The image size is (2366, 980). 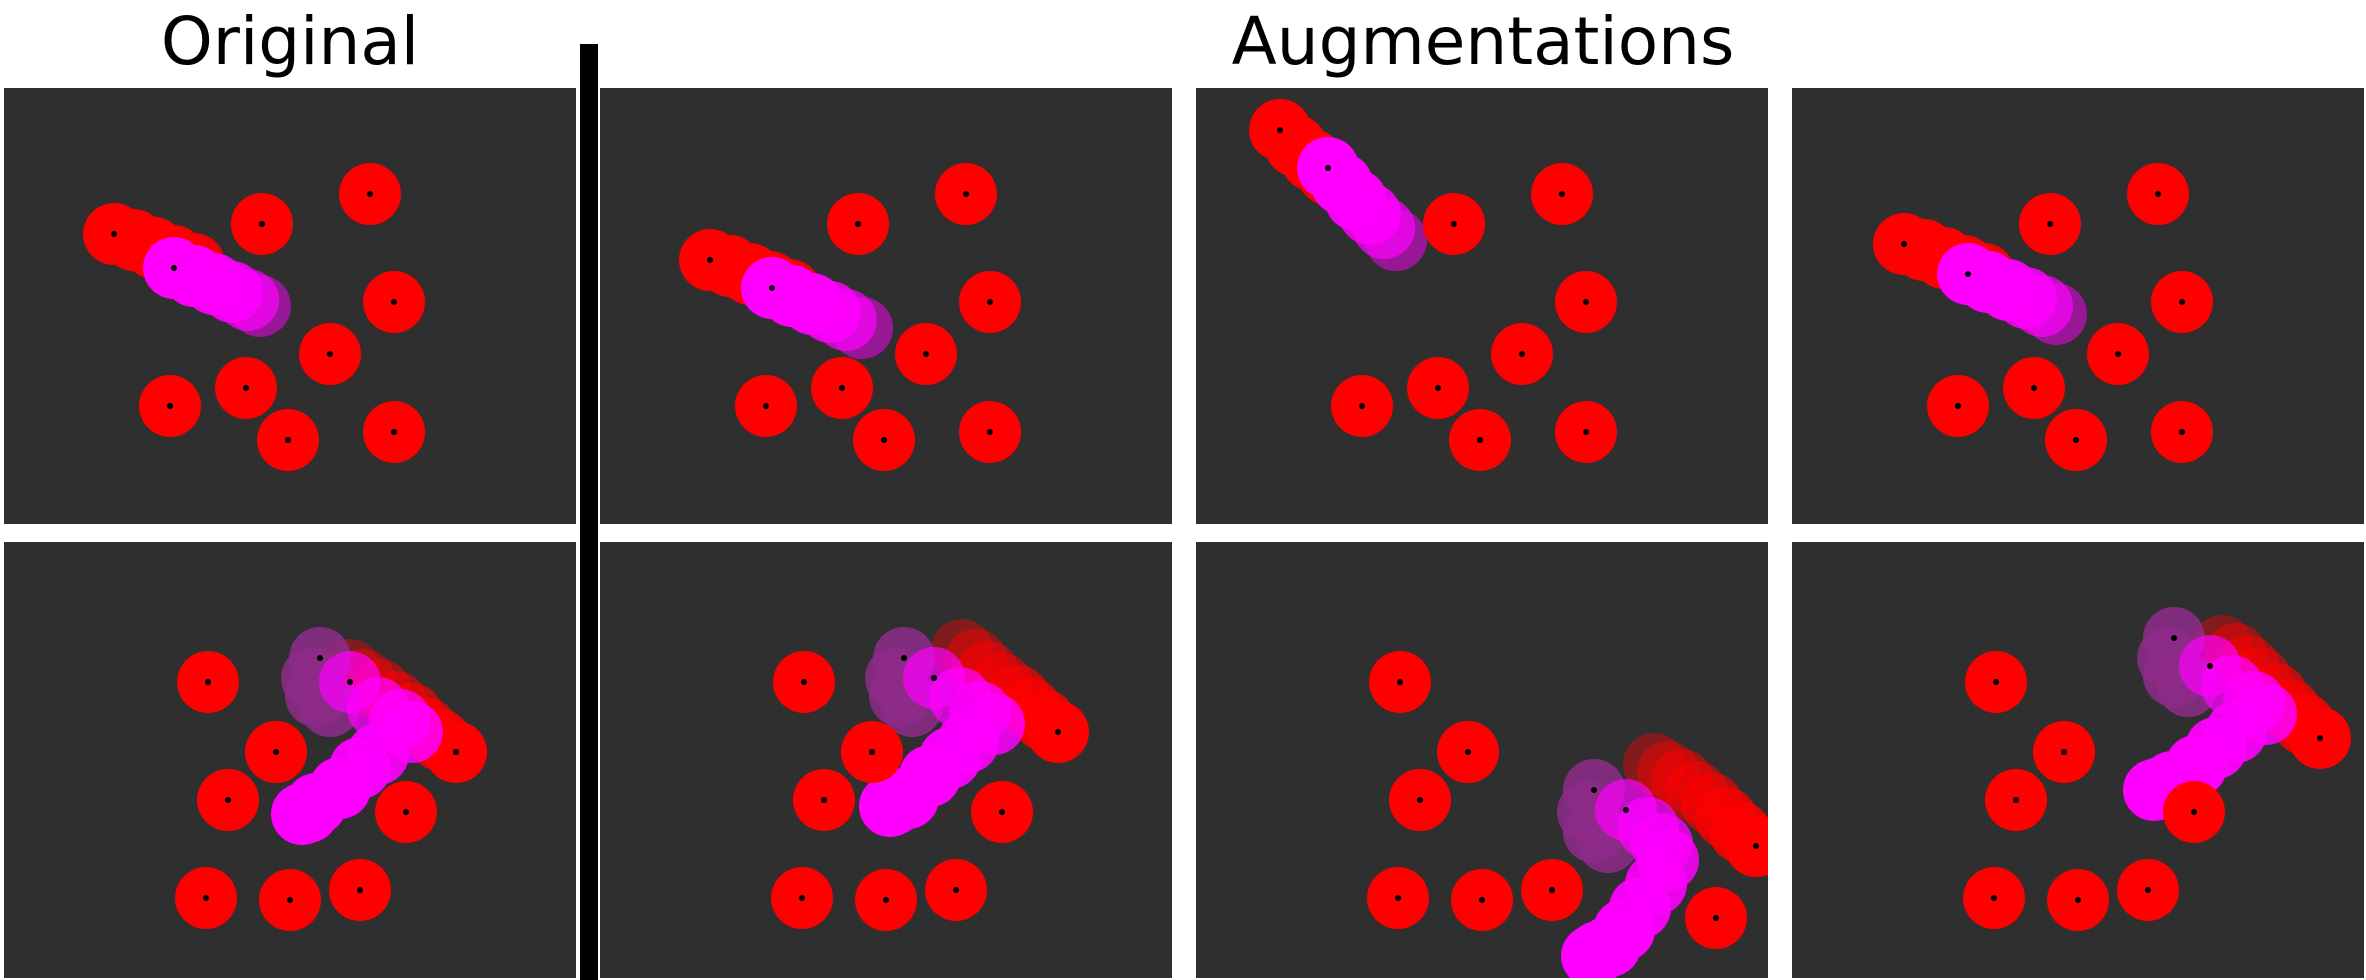 I want to click on panel-augmentation-3-top, so click(x=2078, y=306).